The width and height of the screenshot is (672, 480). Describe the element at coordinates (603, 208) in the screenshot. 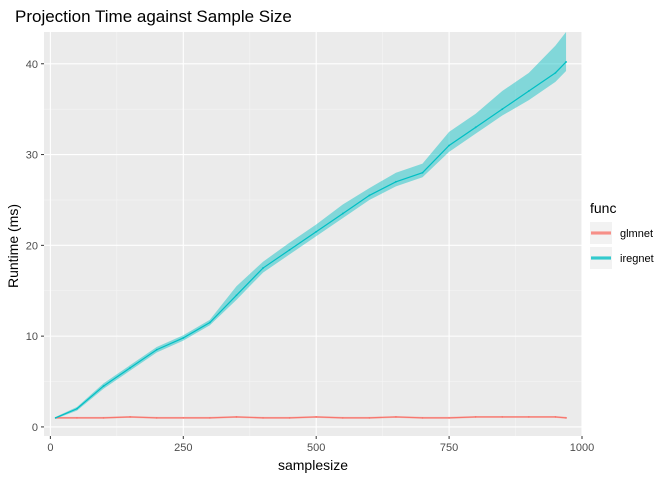

I see `legend-title: func` at that location.